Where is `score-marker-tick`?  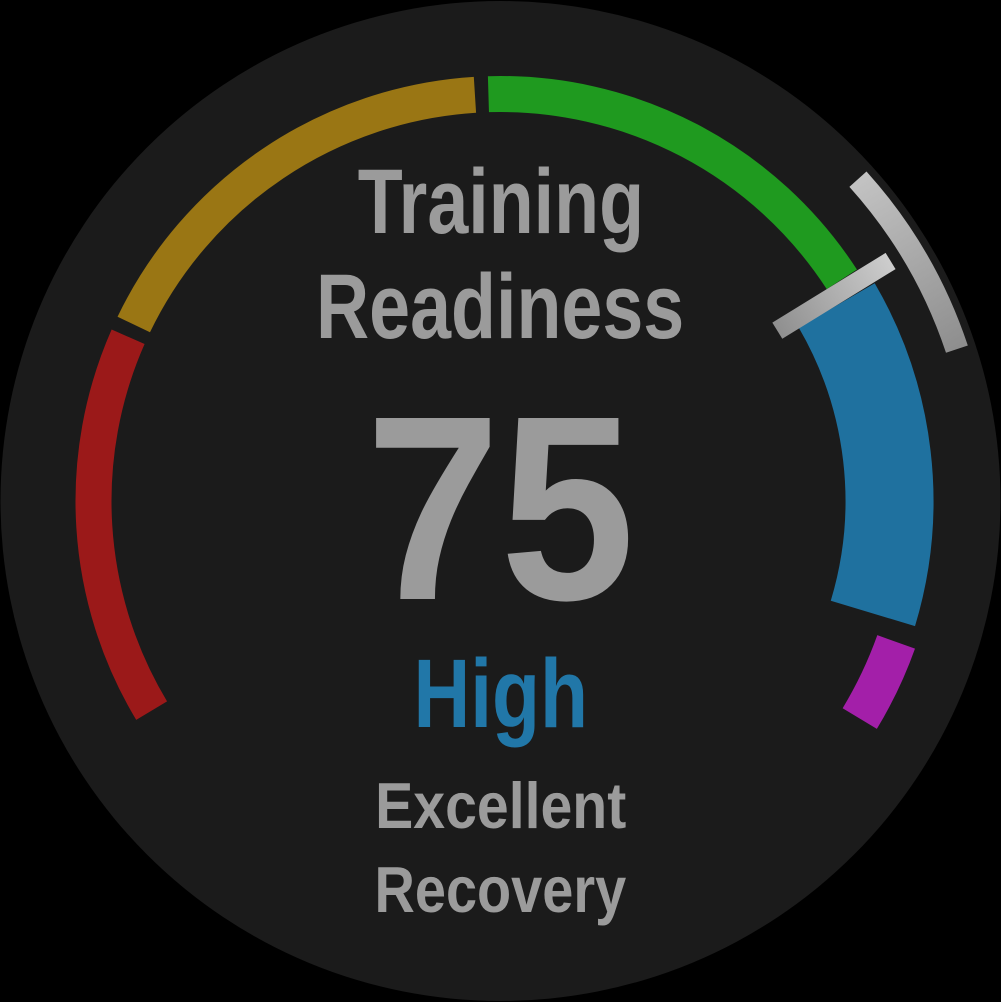 score-marker-tick is located at coordinates (834, 295).